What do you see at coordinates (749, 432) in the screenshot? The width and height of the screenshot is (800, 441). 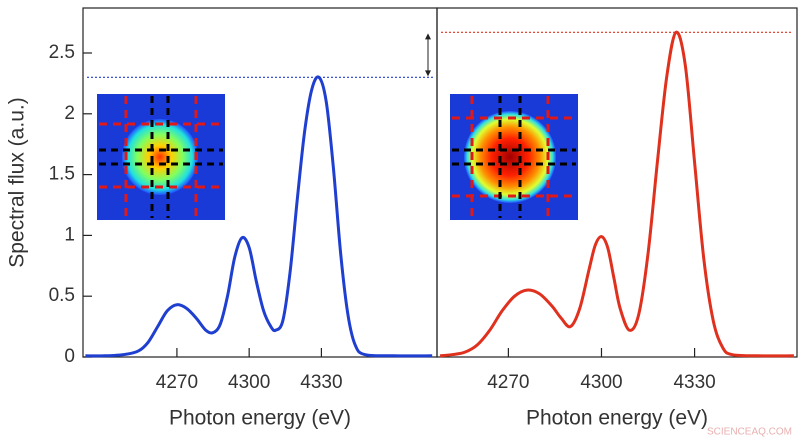 I see `watermark: SCIENCEAQ.COM` at bounding box center [749, 432].